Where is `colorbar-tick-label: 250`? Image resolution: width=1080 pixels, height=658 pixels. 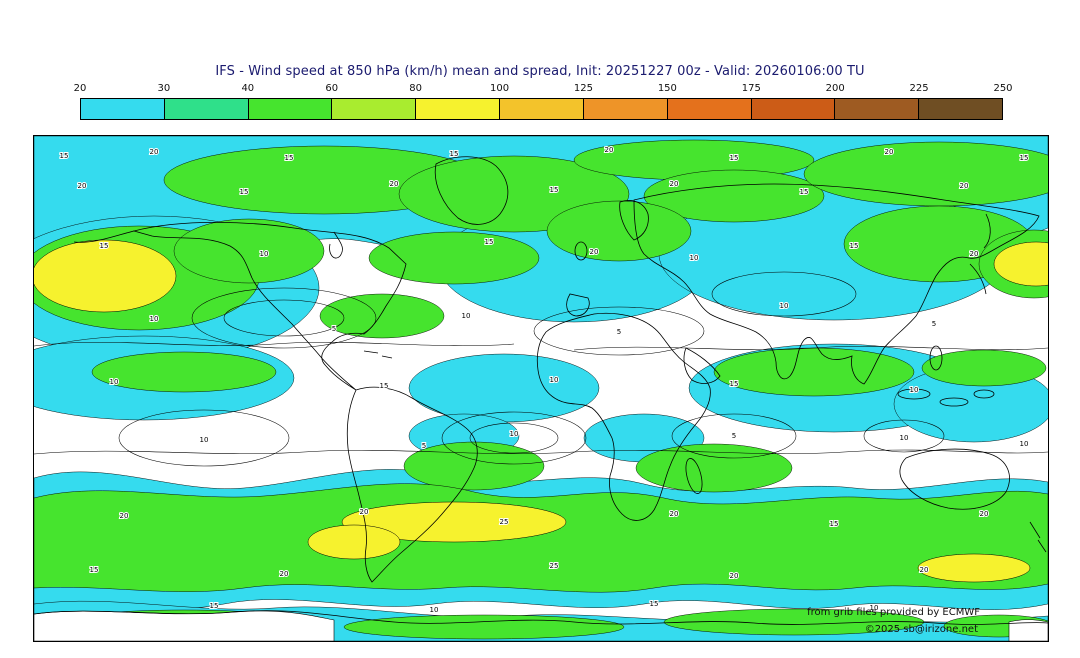
colorbar-tick-label: 250 is located at coordinates (1003, 88).